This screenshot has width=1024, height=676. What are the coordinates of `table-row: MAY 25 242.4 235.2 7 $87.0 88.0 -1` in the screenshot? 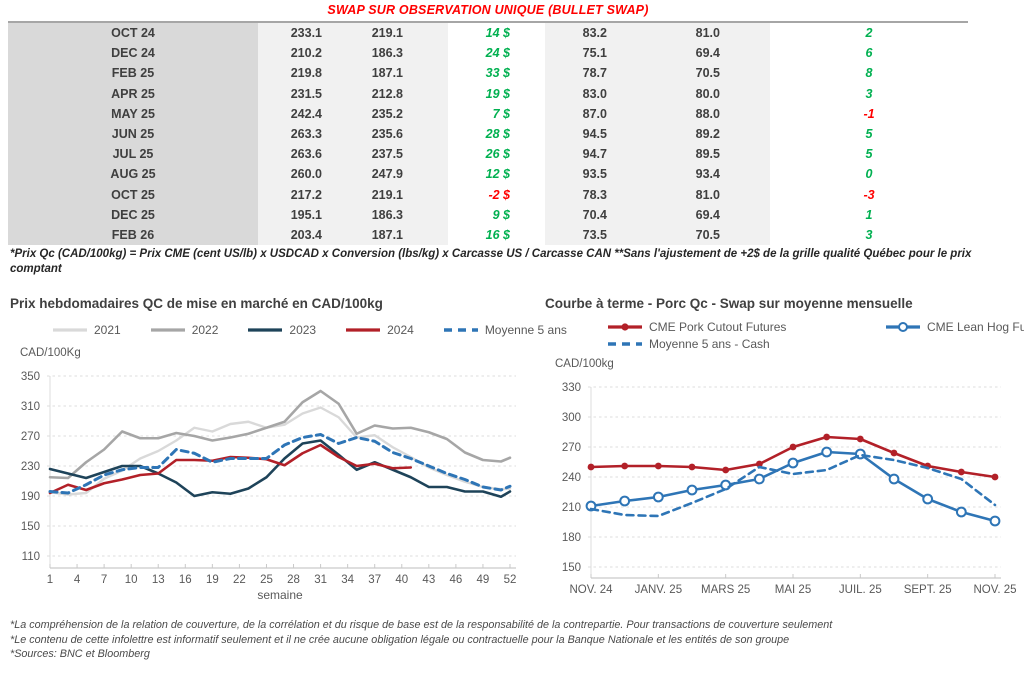 It's located at (488, 113).